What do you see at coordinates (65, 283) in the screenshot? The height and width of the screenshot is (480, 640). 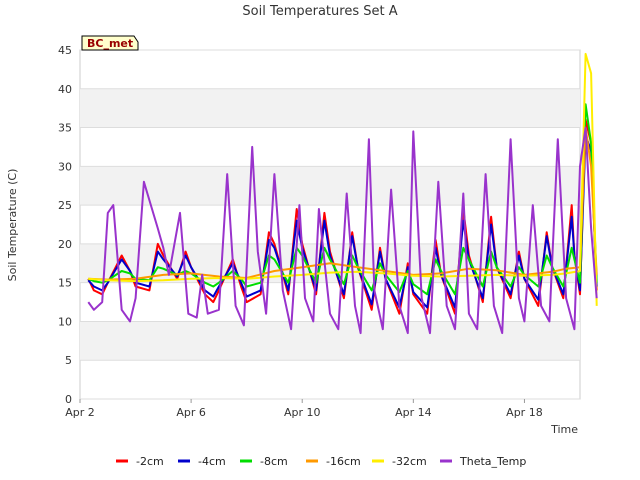 I see `y-tick-label: 15` at bounding box center [65, 283].